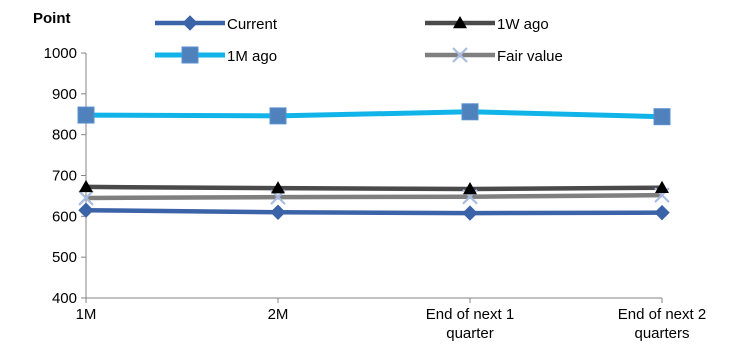  Describe the element at coordinates (661, 333) in the screenshot. I see `x-tick-label: quarters` at that location.